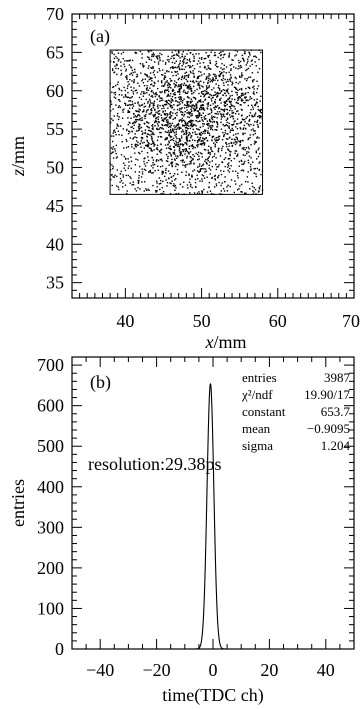  Describe the element at coordinates (202, 321) in the screenshot. I see `scatter-x-tick-label: 50` at that location.